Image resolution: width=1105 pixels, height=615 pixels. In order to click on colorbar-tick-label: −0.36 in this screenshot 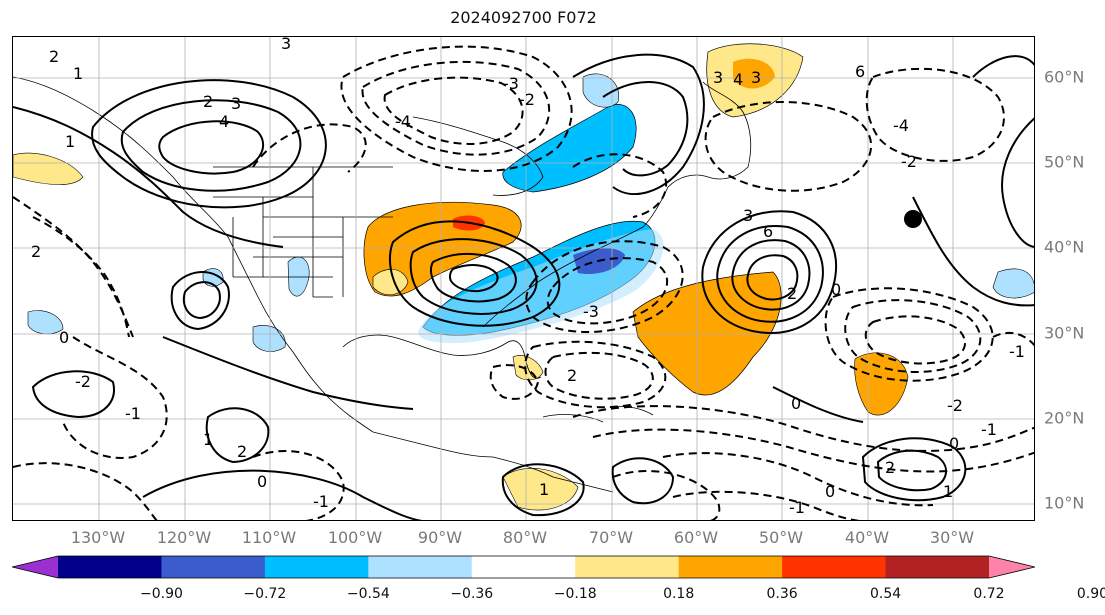, I will do `click(472, 594)`.